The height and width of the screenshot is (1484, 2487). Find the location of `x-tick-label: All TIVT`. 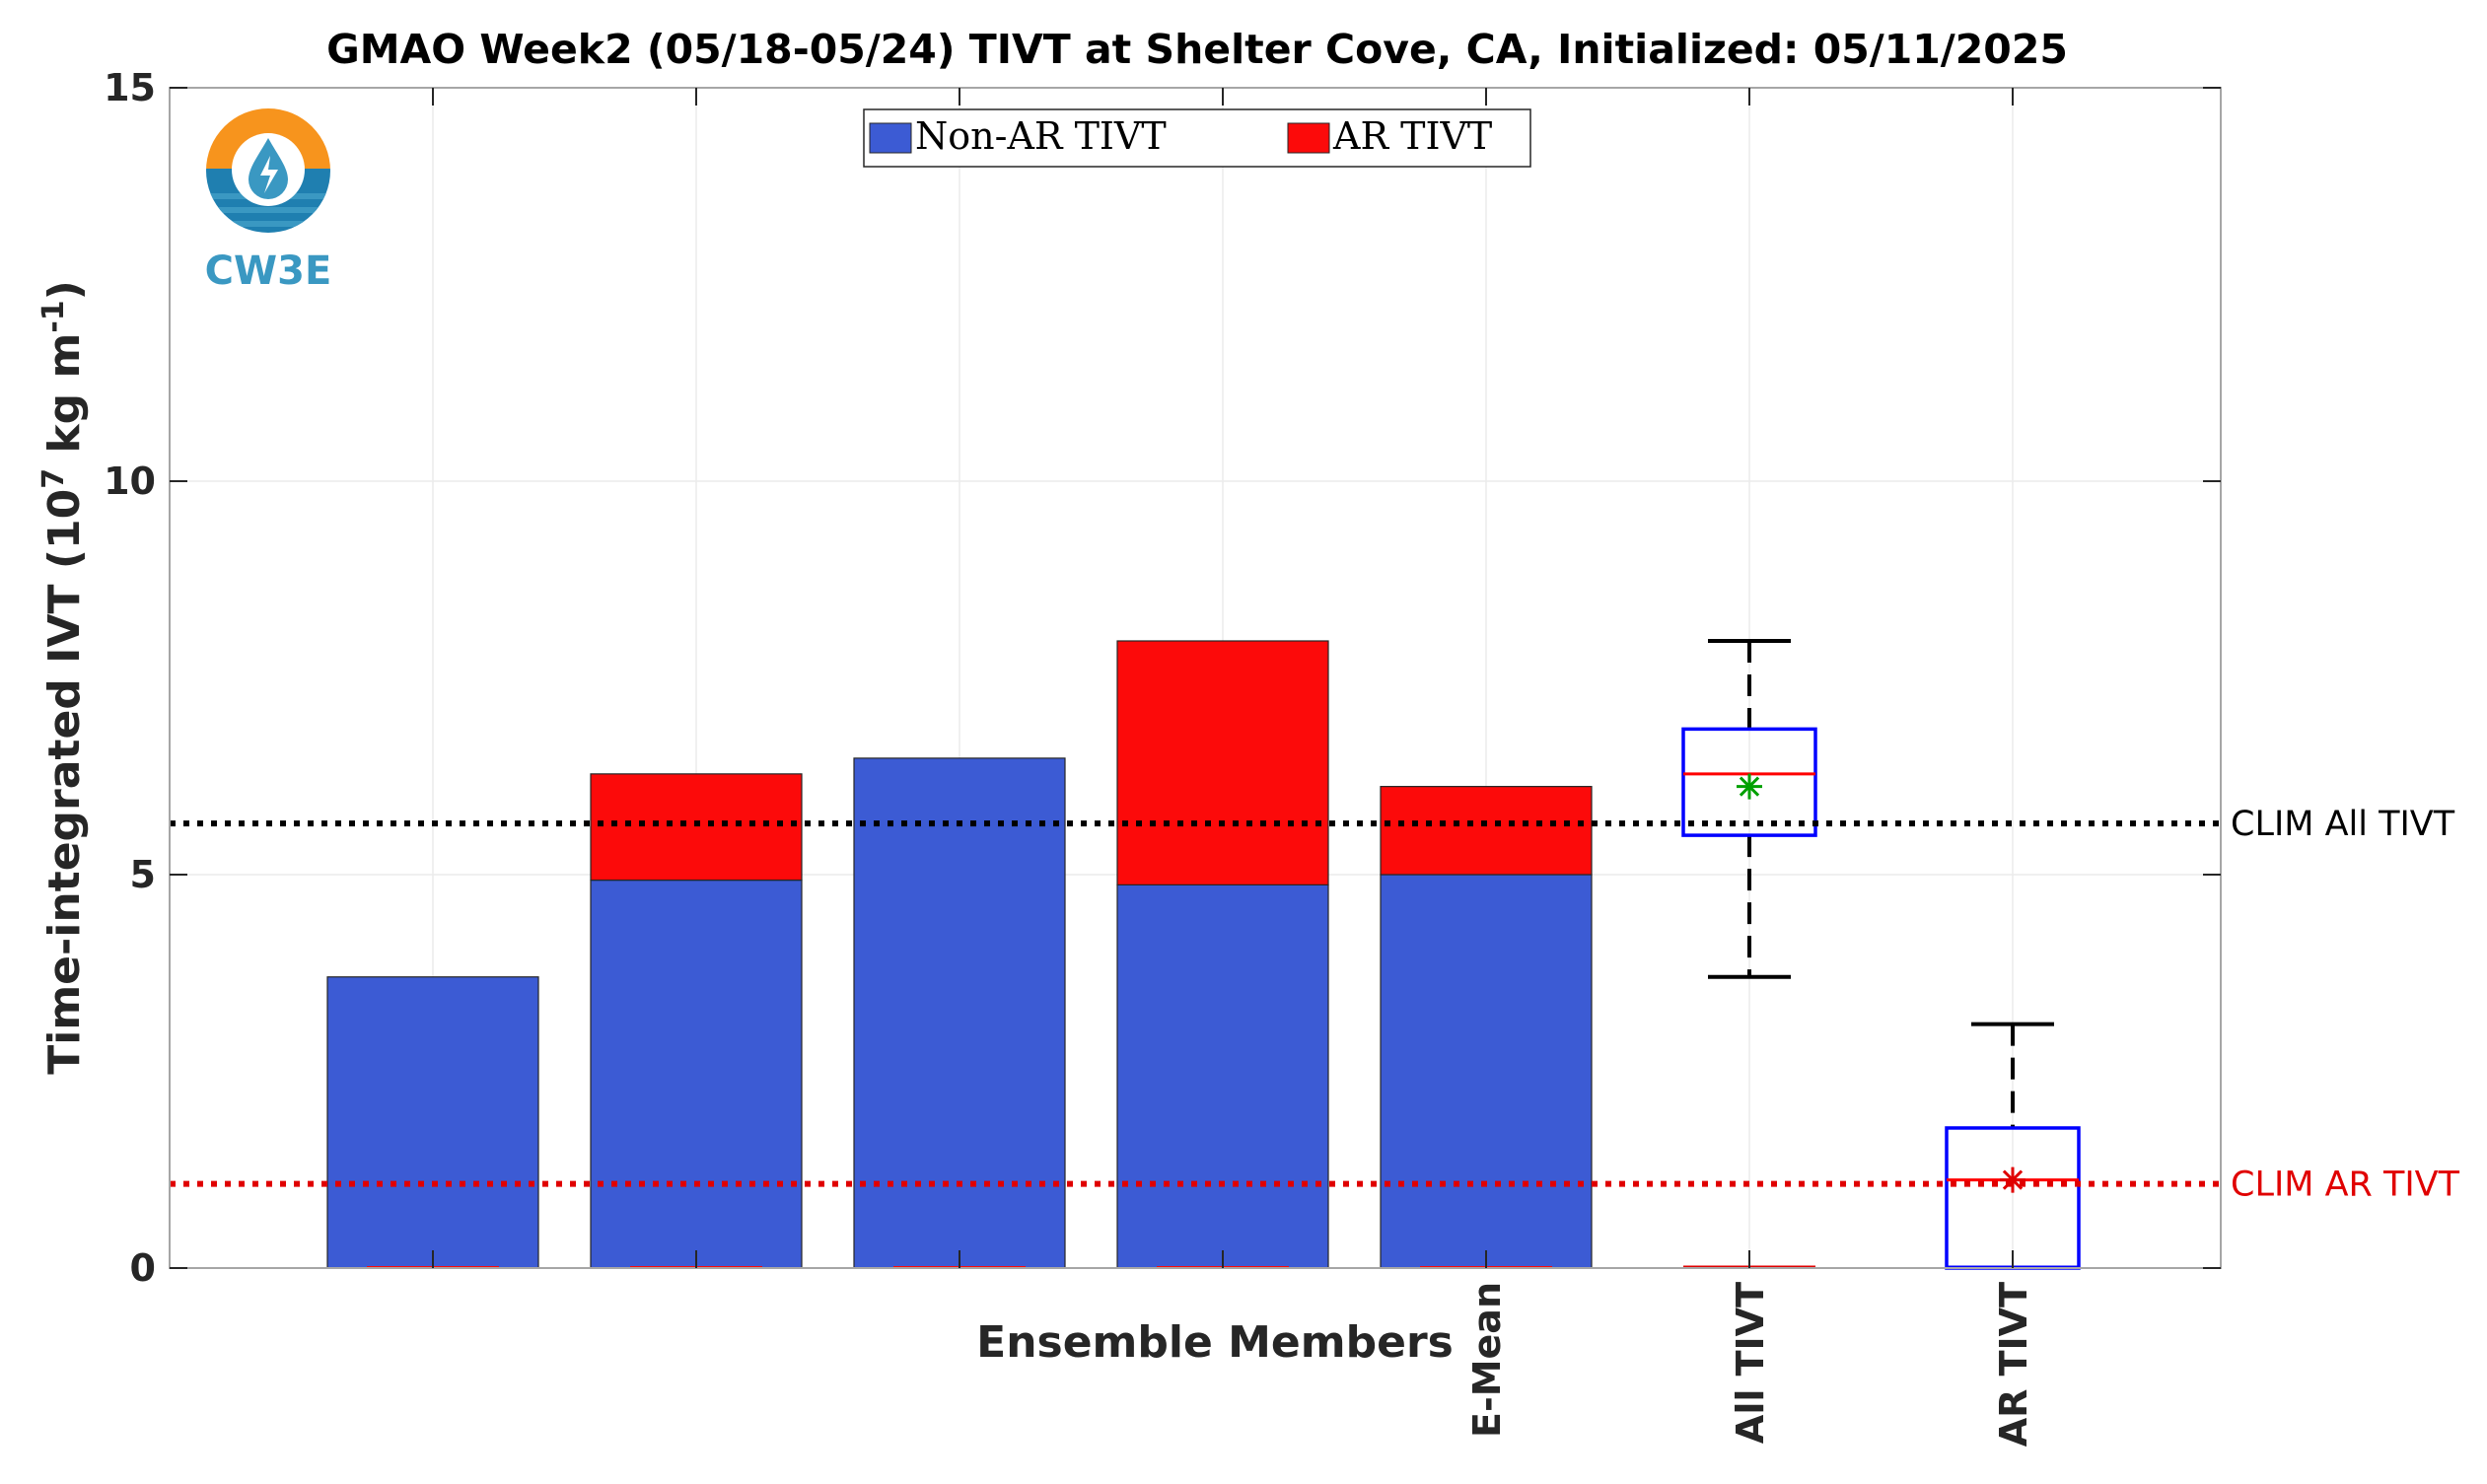

x-tick-label: All TIVT is located at coordinates (1750, 1363).